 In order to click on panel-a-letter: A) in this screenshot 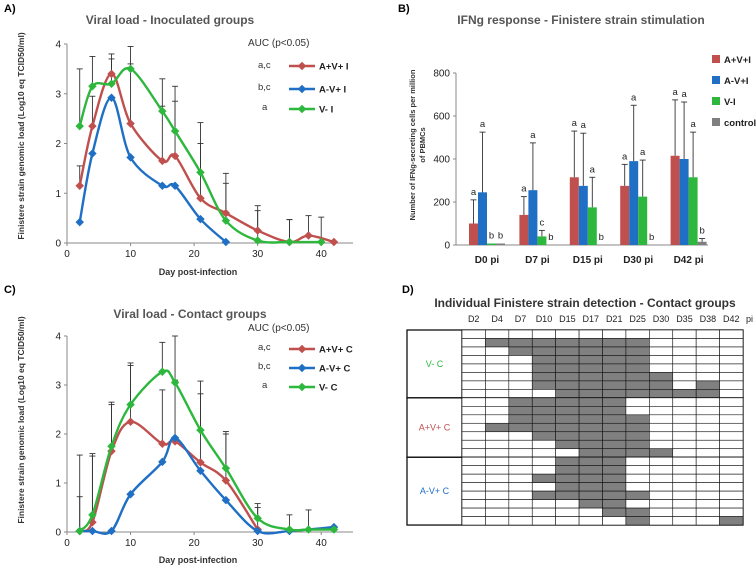, I will do `click(10, 9)`.